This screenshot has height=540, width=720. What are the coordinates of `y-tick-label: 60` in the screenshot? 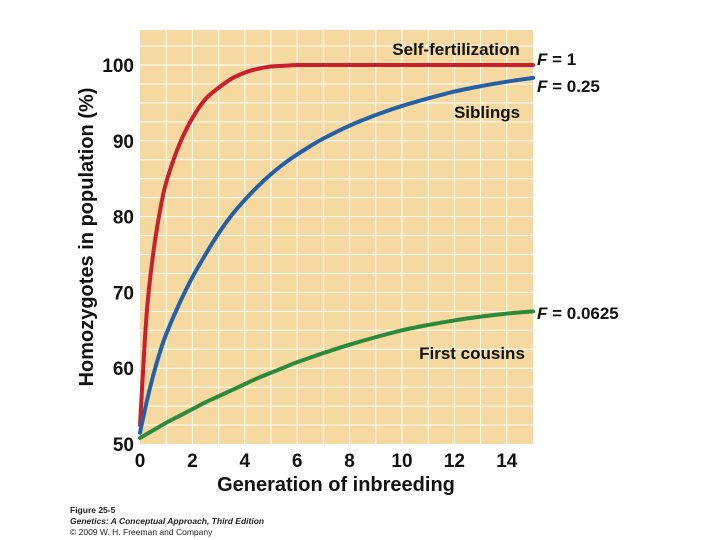 It's located at (123, 369).